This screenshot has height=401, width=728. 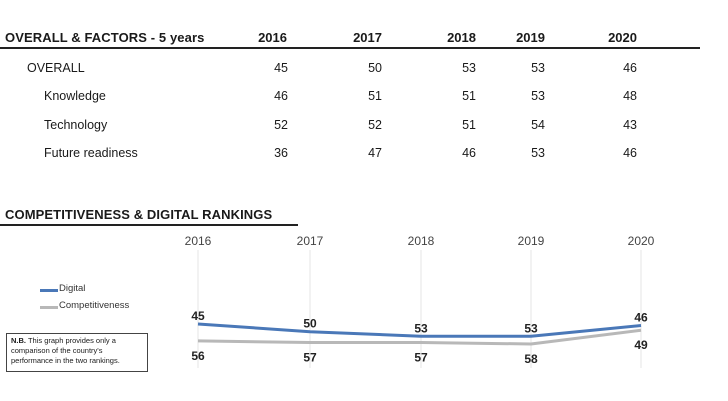 I want to click on legend-label-competitiveness: Competitiveness, so click(x=94, y=305).